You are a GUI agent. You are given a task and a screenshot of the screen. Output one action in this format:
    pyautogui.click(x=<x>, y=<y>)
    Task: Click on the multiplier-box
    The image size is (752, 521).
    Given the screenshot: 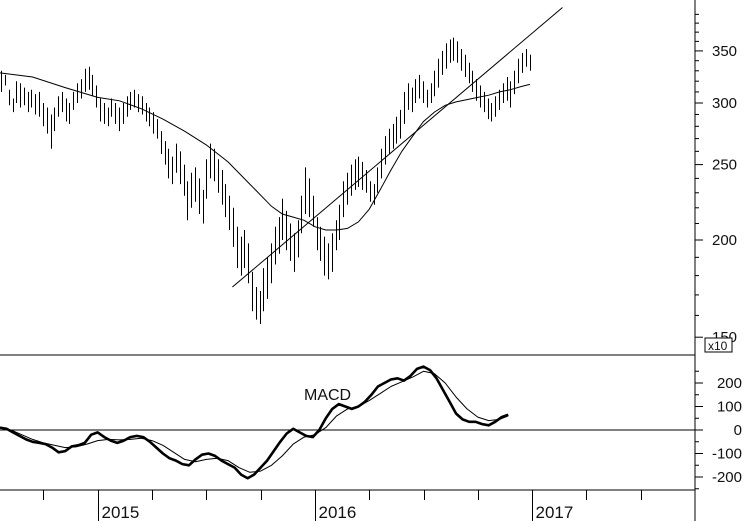 What is the action you would take?
    pyautogui.click(x=718, y=345)
    